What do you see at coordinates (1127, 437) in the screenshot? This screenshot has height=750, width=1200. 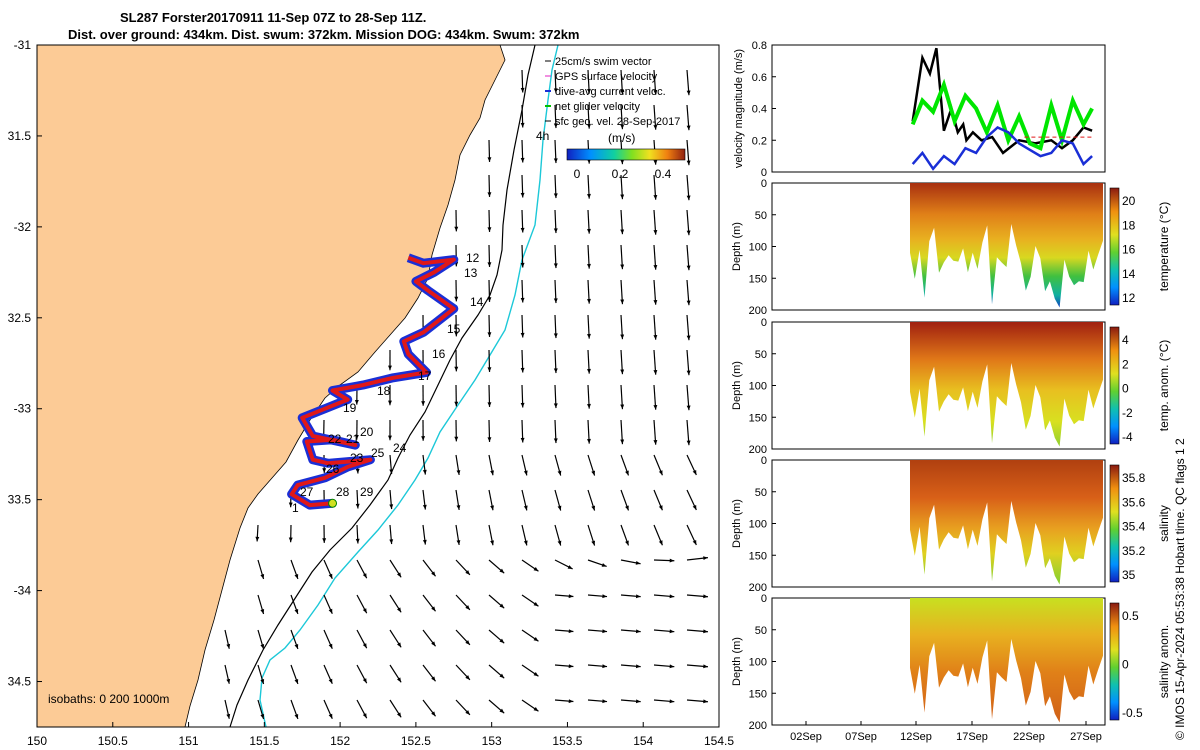 I see `colorbar-tick-label: -4` at bounding box center [1127, 437].